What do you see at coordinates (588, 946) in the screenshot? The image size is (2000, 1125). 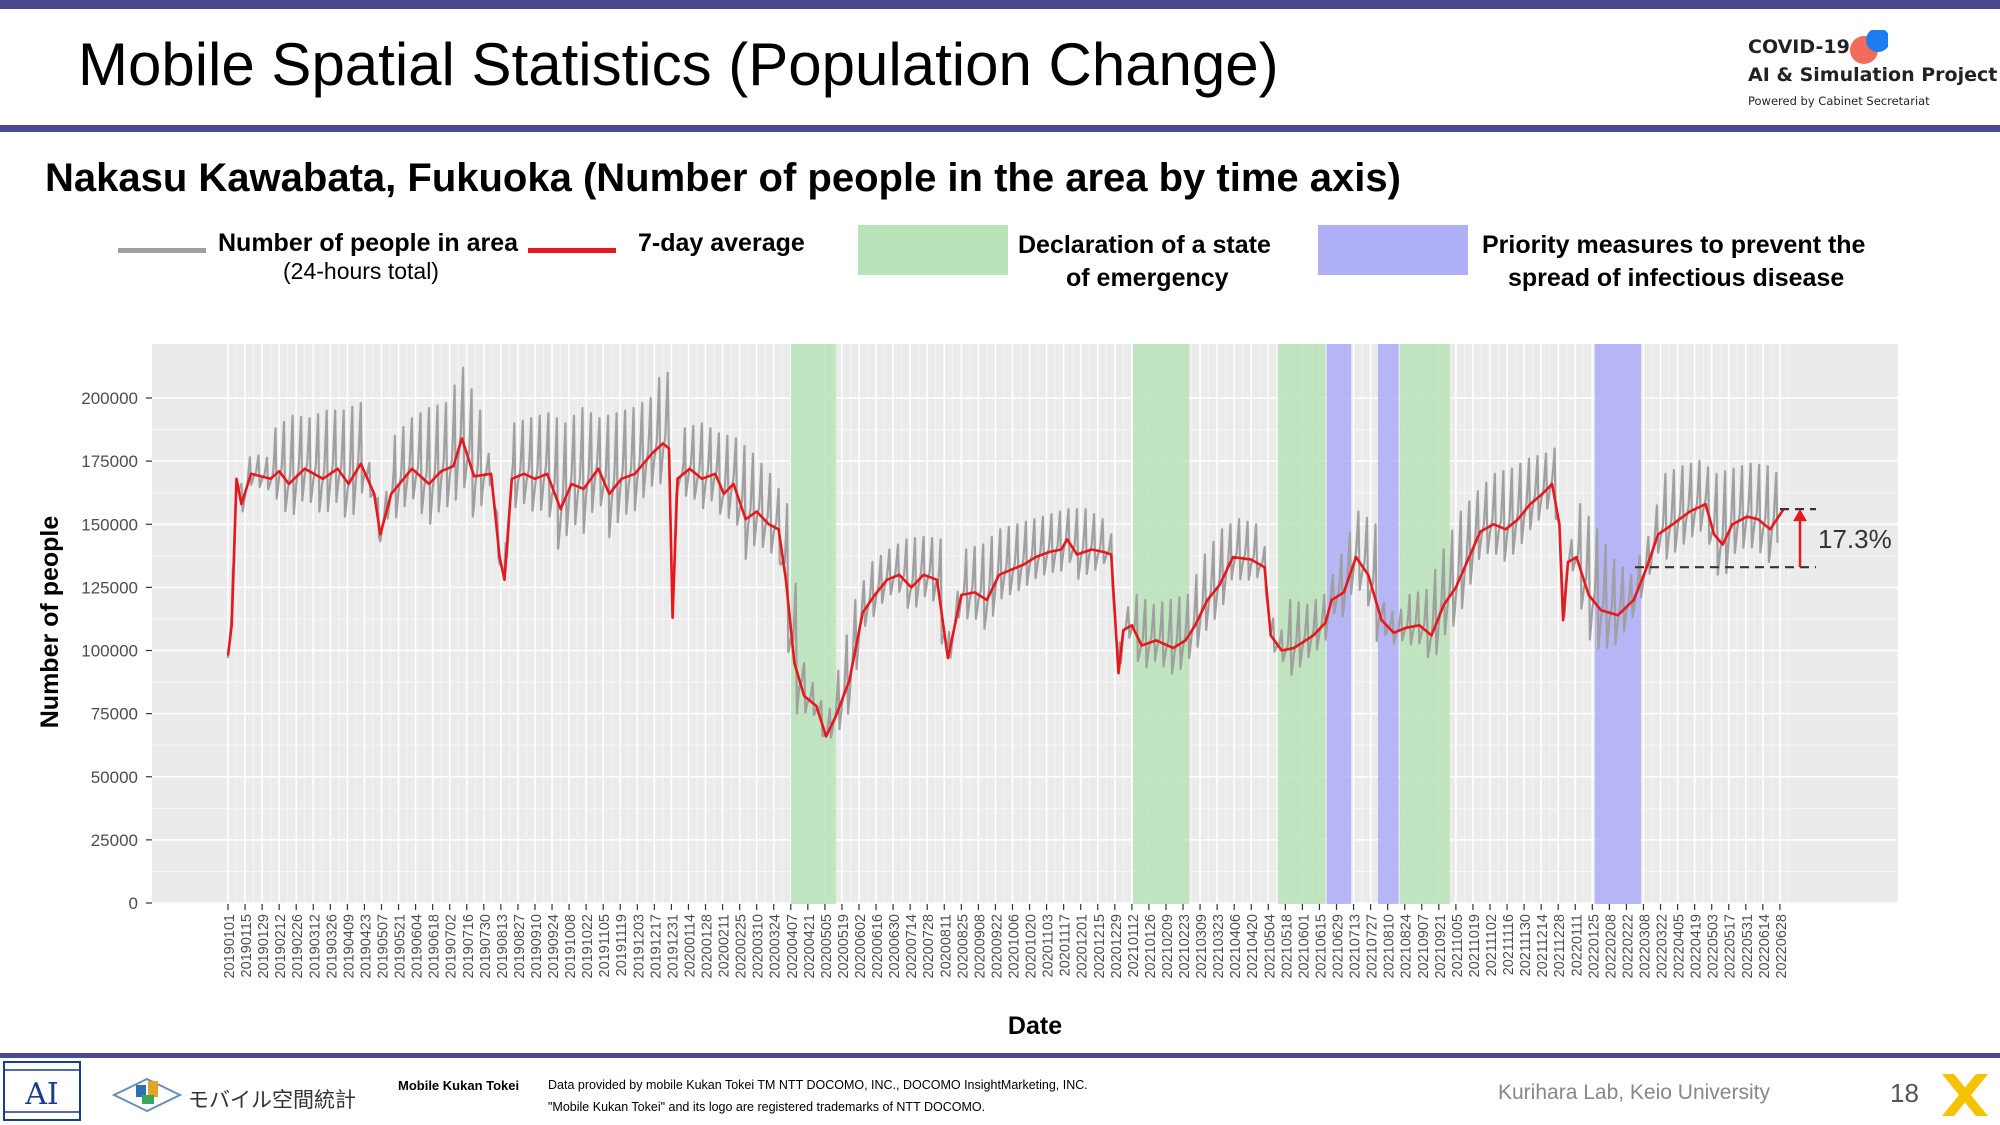 I see `x-tick-label: 20191022` at bounding box center [588, 946].